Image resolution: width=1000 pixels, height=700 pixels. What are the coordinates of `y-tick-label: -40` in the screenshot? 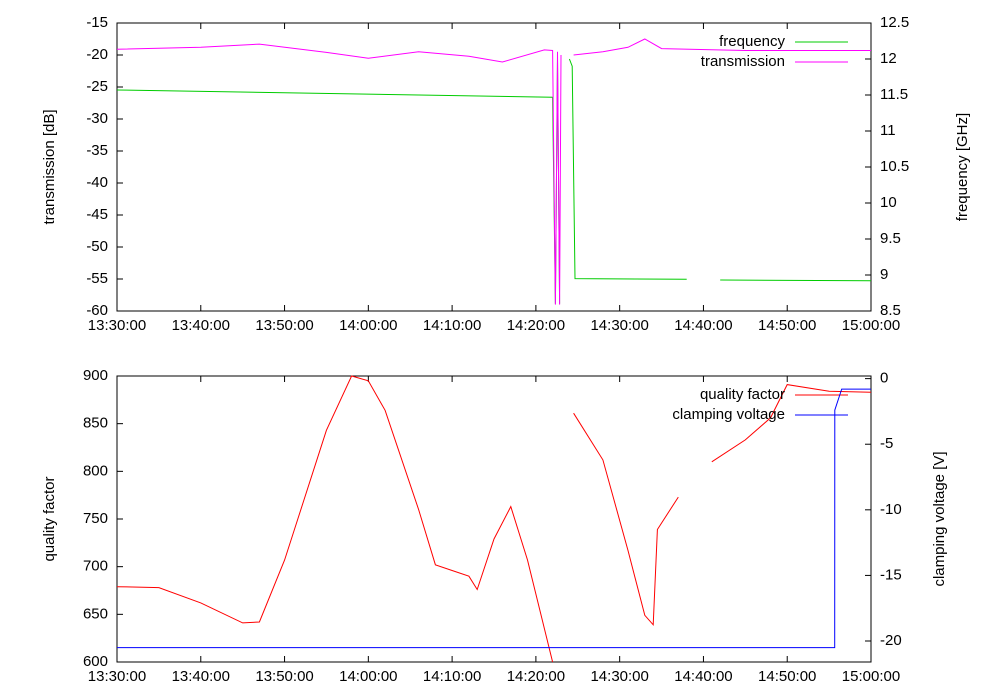 It's located at (97, 182).